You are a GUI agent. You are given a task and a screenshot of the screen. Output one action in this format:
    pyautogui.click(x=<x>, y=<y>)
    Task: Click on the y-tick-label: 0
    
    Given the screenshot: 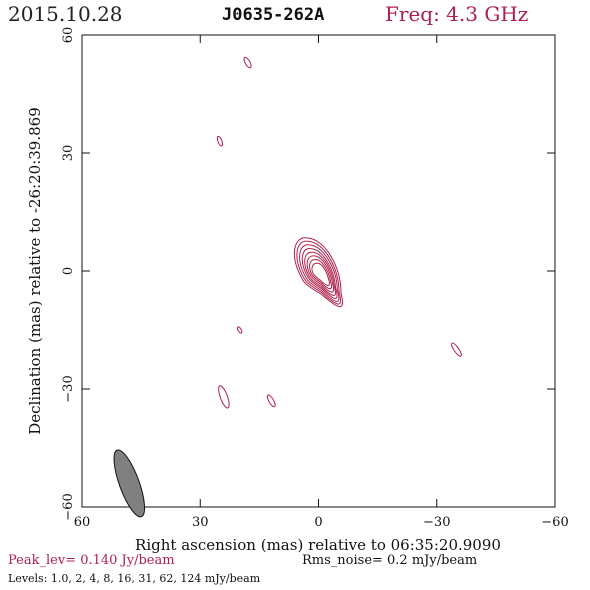 What is the action you would take?
    pyautogui.click(x=68, y=271)
    